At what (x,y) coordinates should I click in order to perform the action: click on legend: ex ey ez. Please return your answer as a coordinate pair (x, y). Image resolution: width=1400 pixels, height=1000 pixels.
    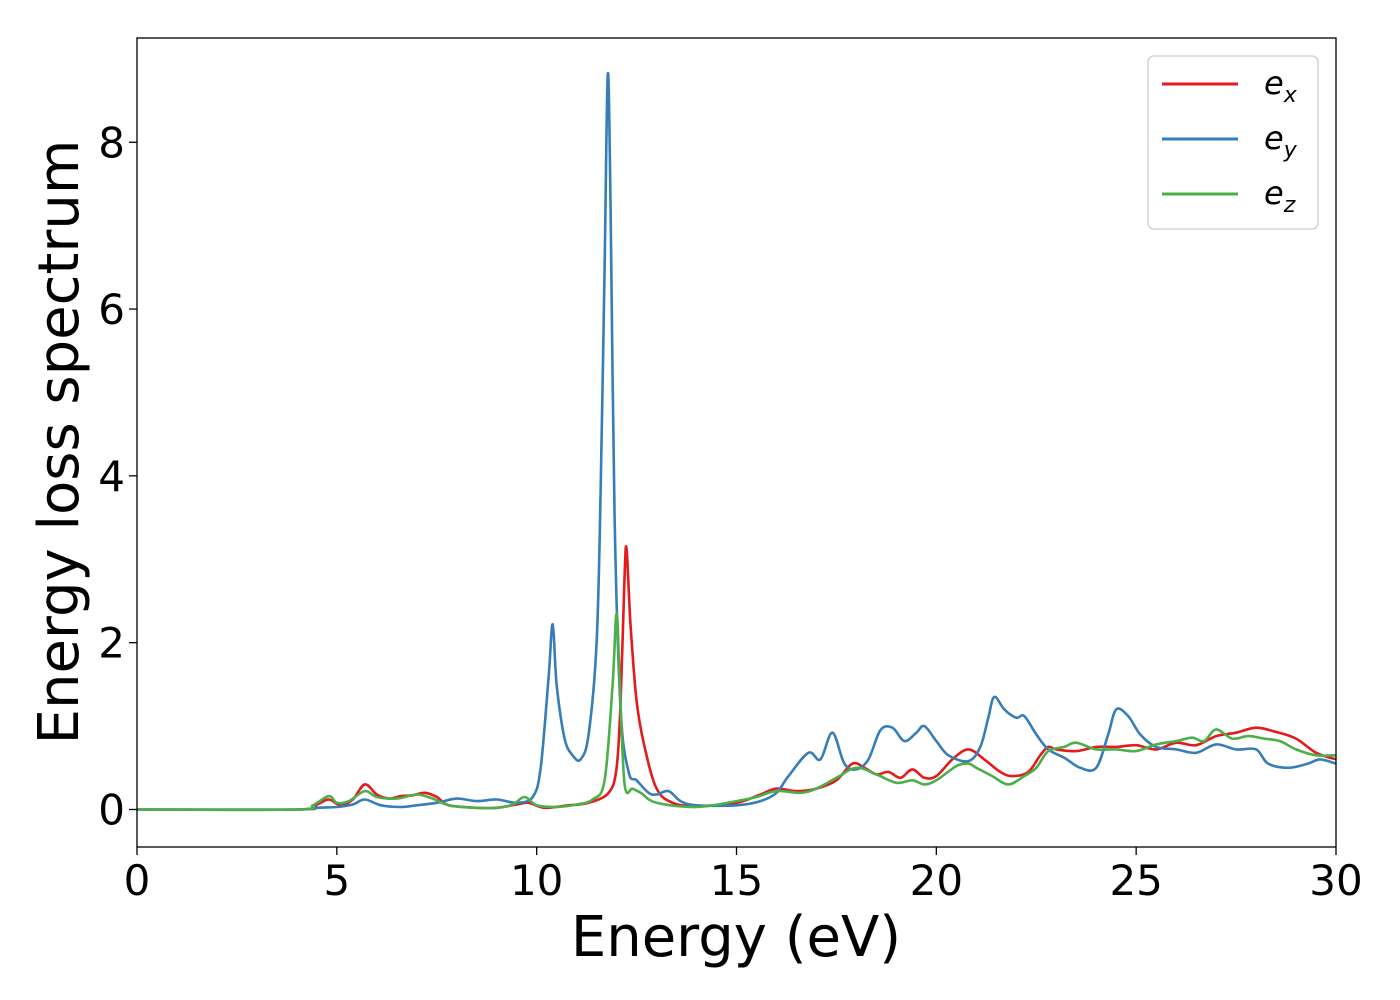
    Looking at the image, I should click on (1233, 142).